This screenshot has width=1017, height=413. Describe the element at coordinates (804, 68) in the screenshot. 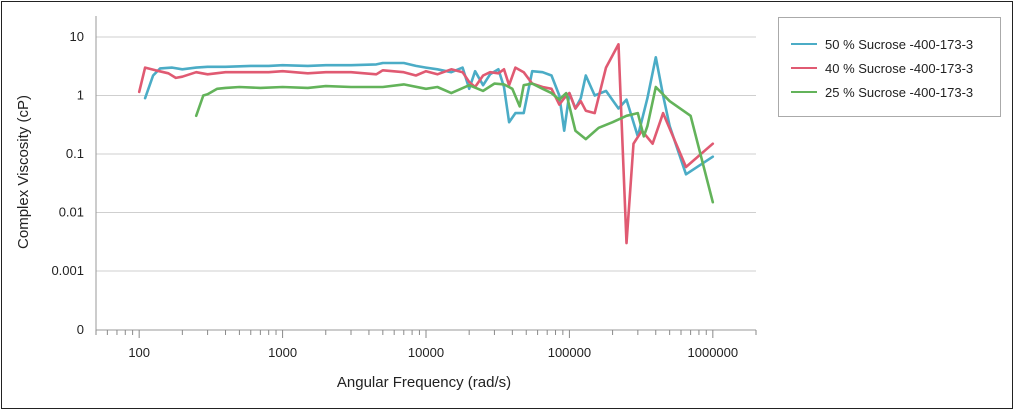

I see `legend-swatch-40-sucrose` at that location.